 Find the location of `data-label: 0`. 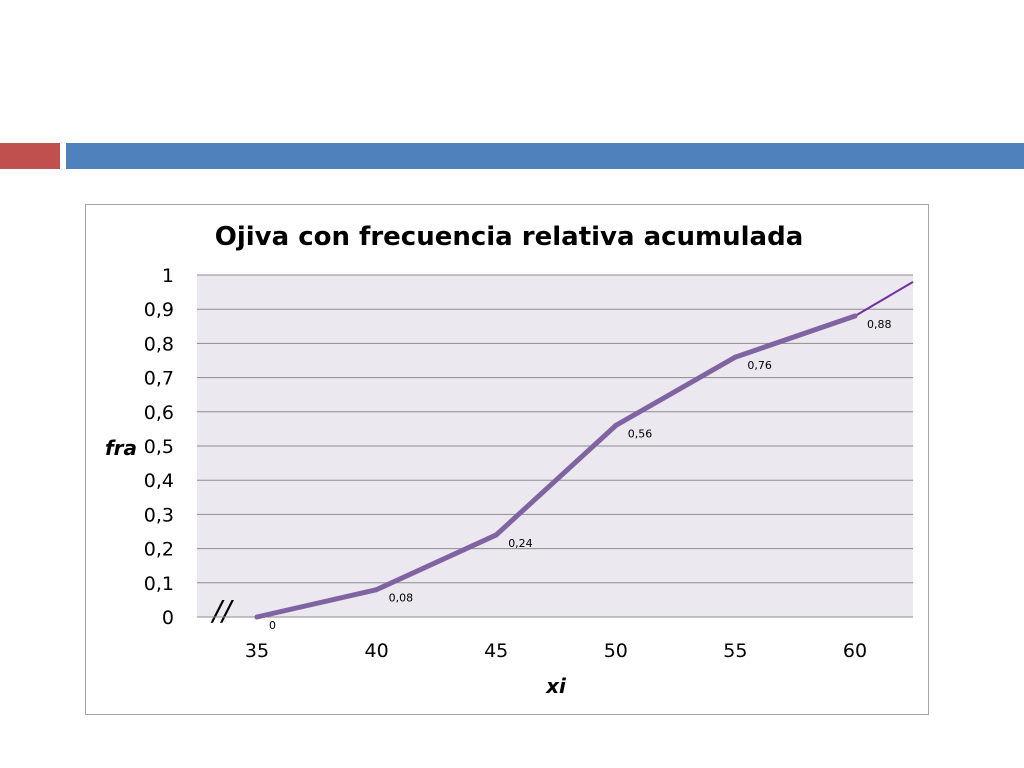

data-label: 0 is located at coordinates (272, 625).